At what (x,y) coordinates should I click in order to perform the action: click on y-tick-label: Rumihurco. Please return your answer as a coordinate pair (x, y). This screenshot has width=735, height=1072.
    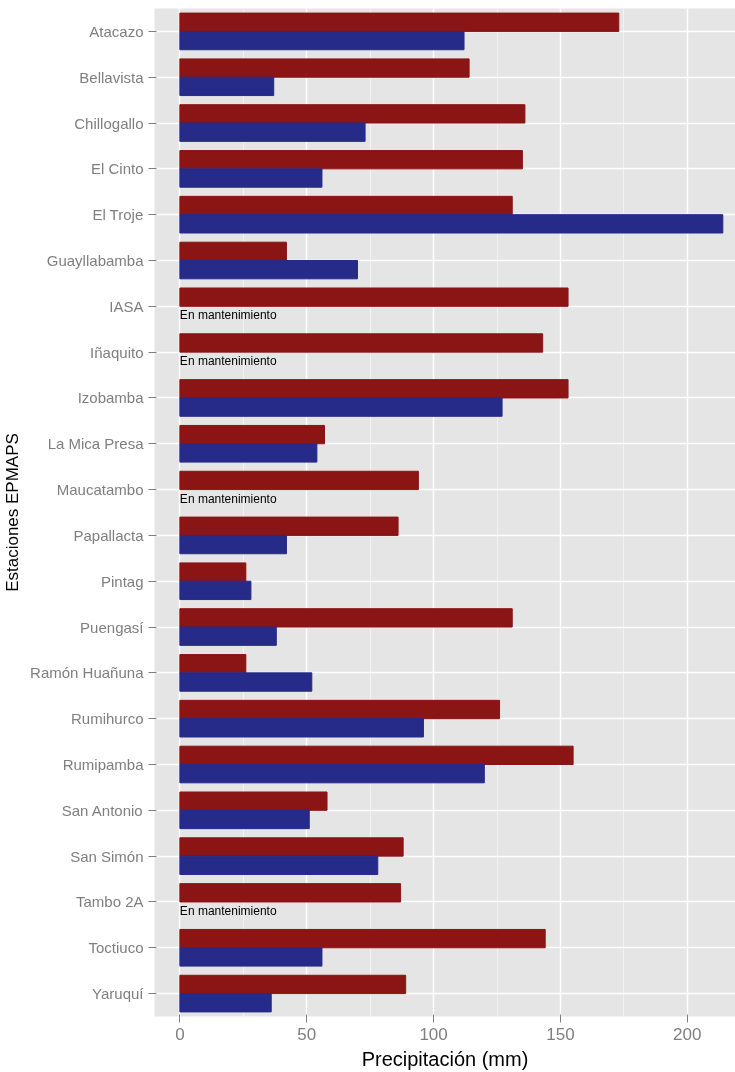
    Looking at the image, I should click on (107, 719).